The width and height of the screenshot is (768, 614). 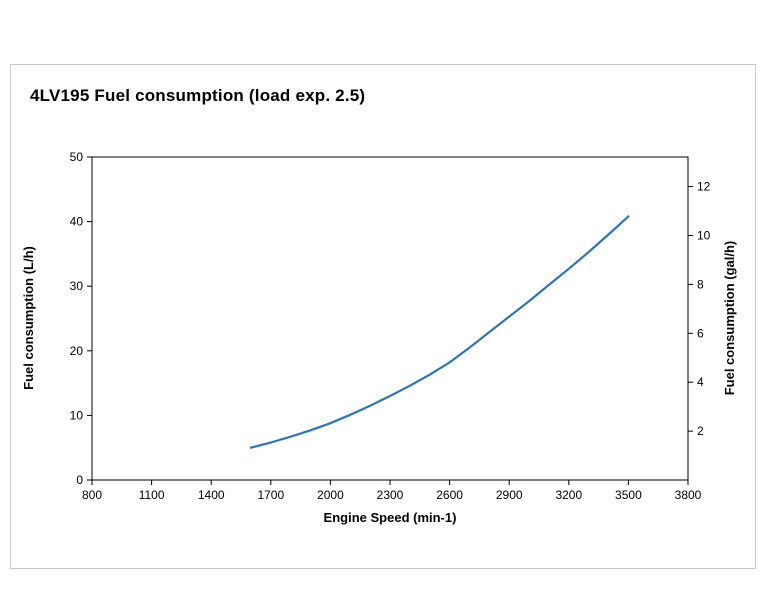 I want to click on x-tick-label: 1400, so click(x=211, y=495).